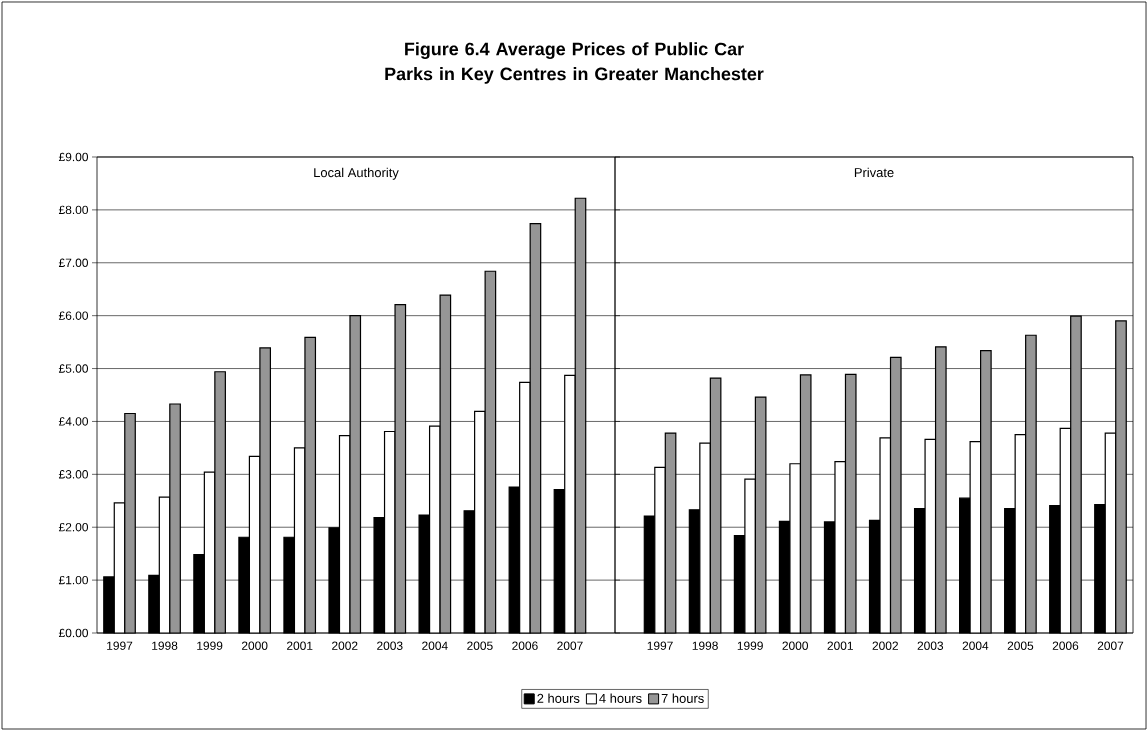 The image size is (1148, 730). Describe the element at coordinates (73, 368) in the screenshot. I see `y-tick-label: £5.00` at that location.